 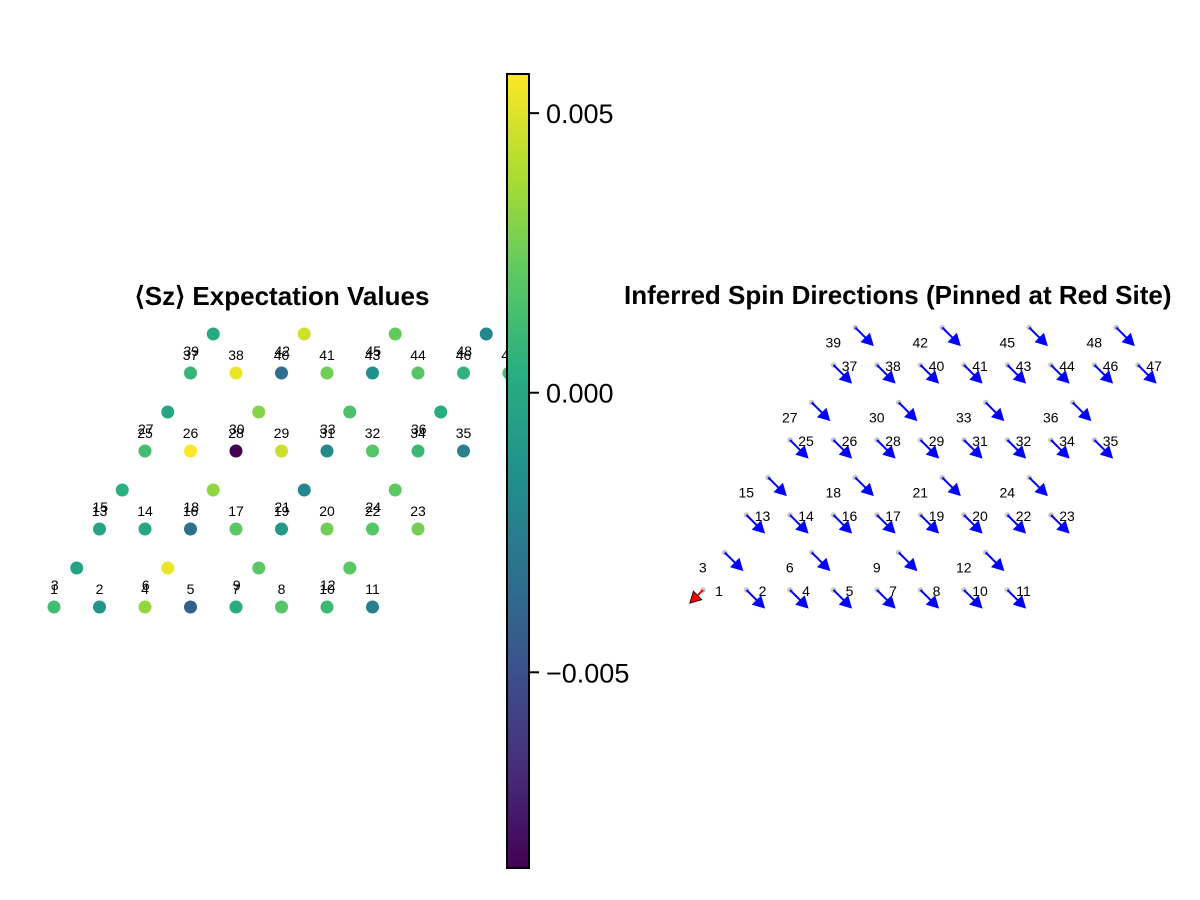 I want to click on sz-site-label-24: 24, so click(x=373, y=507).